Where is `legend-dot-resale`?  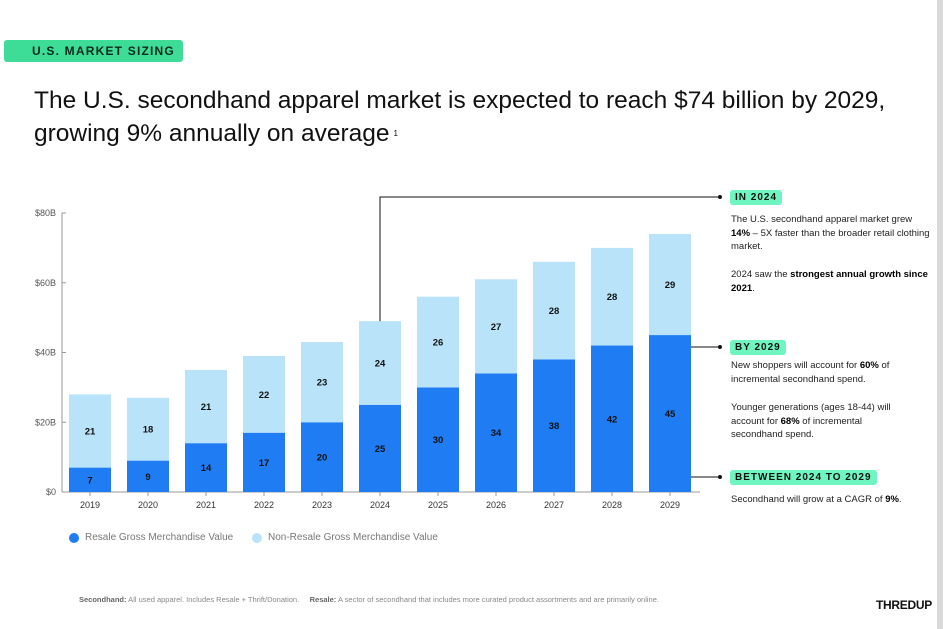 legend-dot-resale is located at coordinates (74, 537).